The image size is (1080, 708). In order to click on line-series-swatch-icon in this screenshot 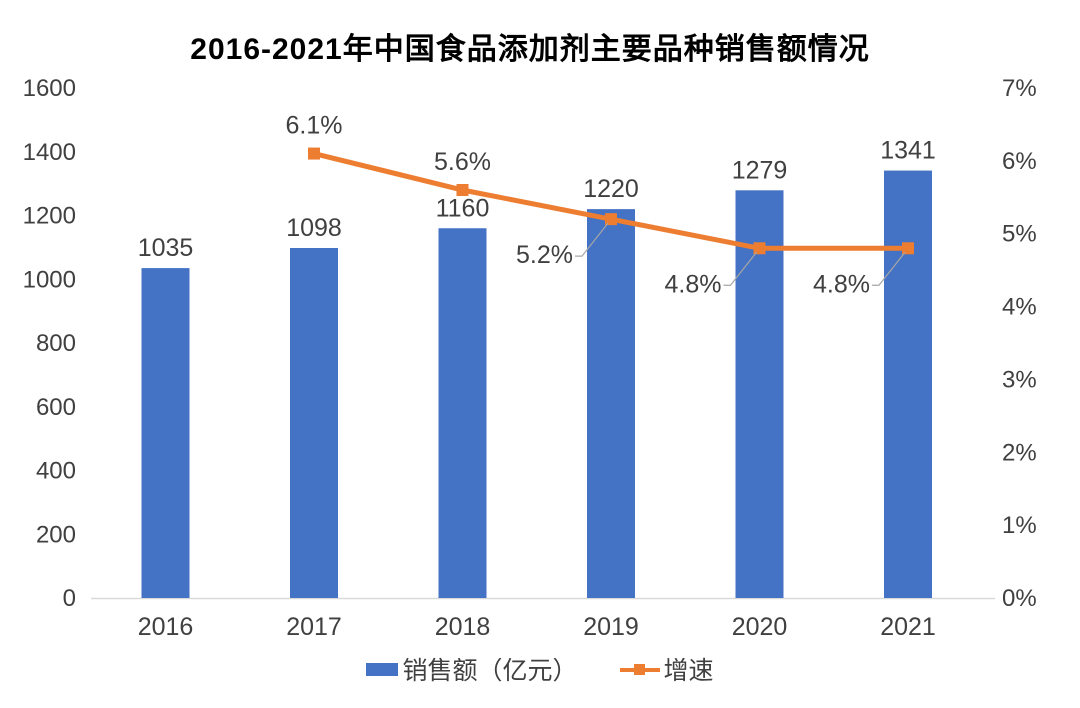, I will do `click(639, 669)`.